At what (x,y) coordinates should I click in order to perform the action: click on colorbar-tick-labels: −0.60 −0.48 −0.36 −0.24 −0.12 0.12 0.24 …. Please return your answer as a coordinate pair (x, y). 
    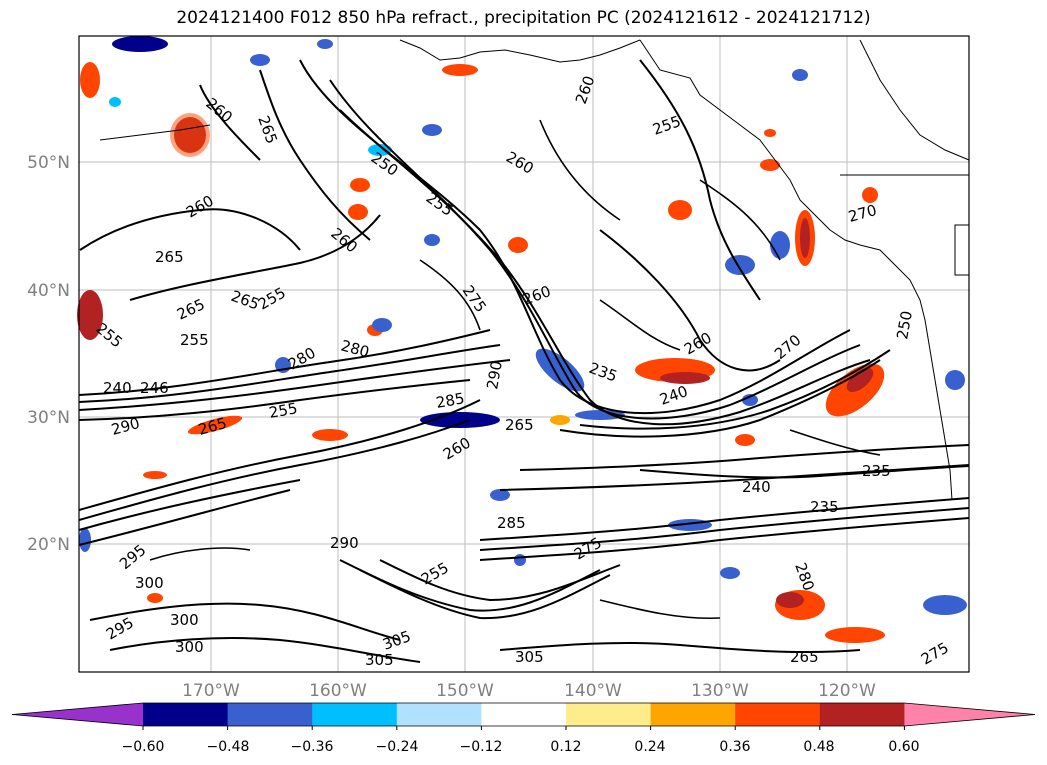
    Looking at the image, I should click on (521, 747).